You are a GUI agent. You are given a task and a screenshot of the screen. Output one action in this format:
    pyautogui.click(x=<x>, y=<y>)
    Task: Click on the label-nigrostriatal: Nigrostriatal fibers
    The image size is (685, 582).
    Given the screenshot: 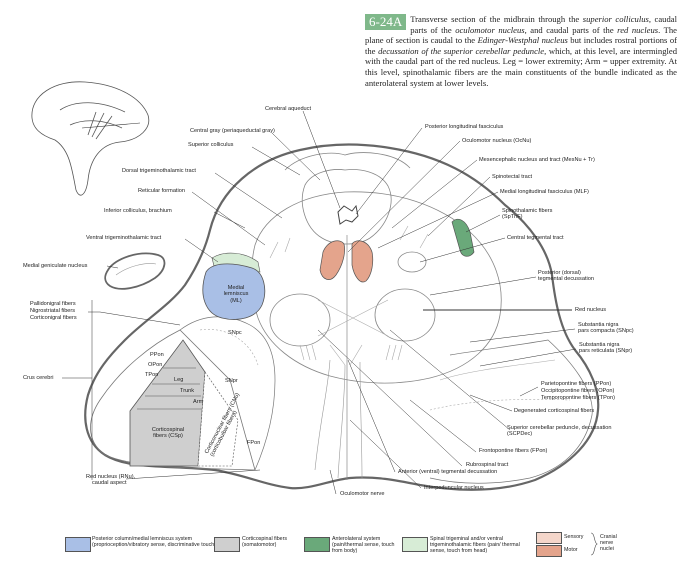 What is the action you would take?
    pyautogui.click(x=52, y=311)
    